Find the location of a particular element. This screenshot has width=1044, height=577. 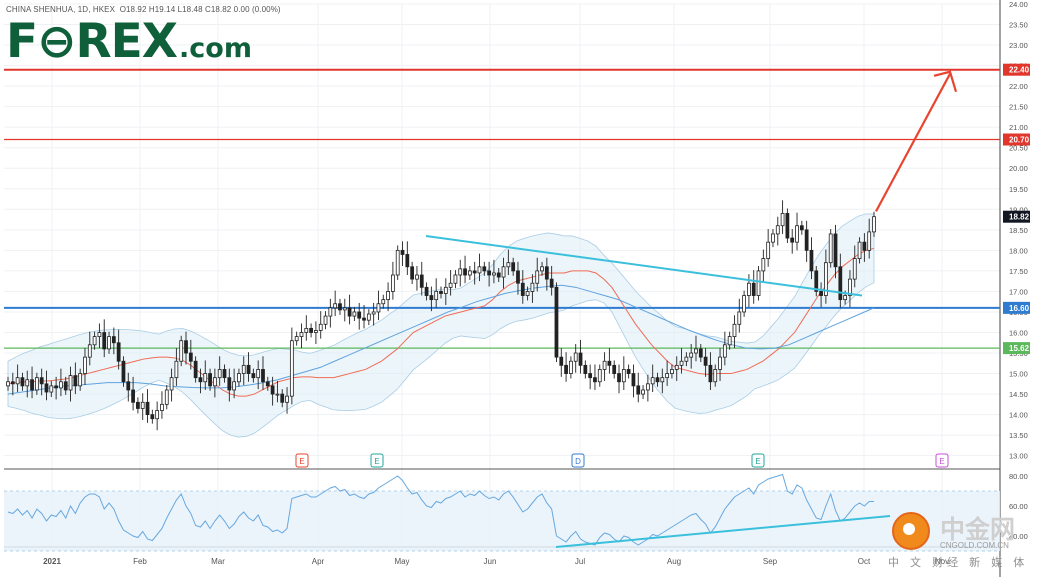

time-tick-label: Mar is located at coordinates (218, 561).